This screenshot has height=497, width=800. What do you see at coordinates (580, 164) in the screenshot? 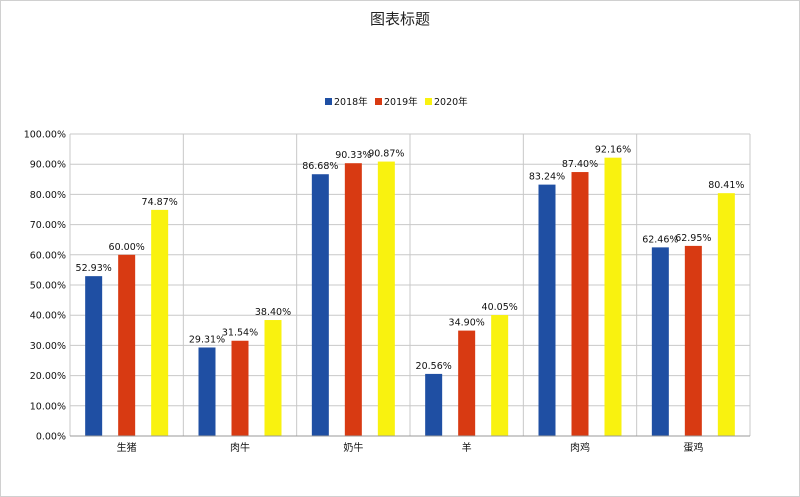
I see `data-label: 87.40%` at bounding box center [580, 164].